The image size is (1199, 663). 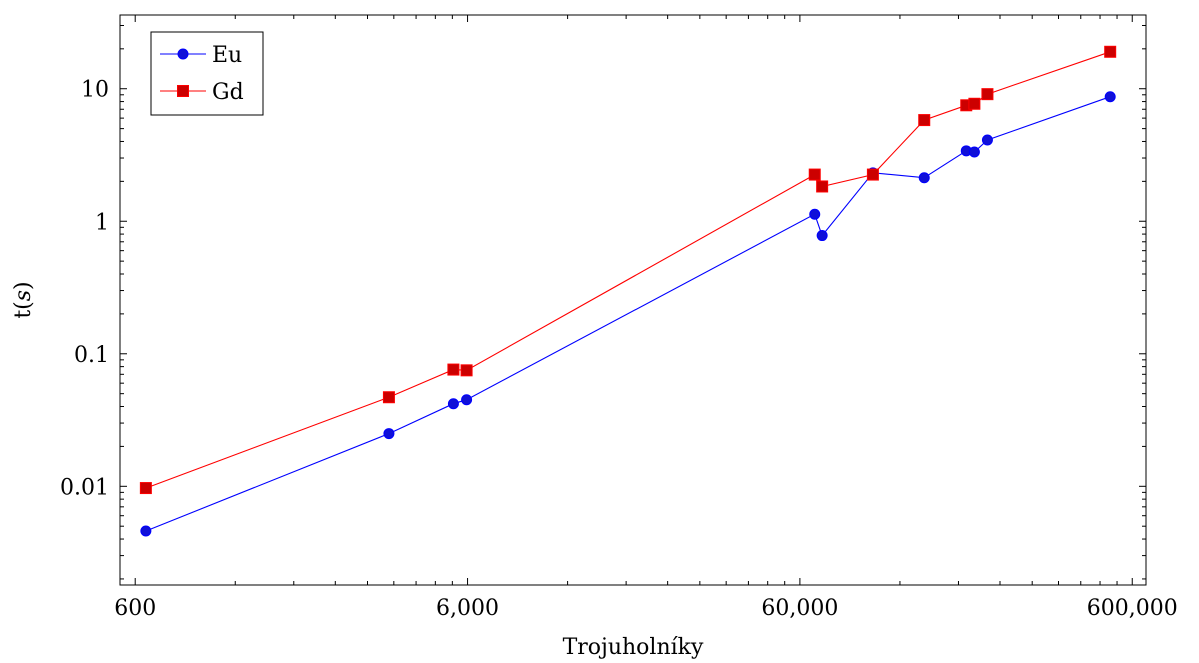 What do you see at coordinates (201, 55) in the screenshot?
I see `legend-item-eu: Eu` at bounding box center [201, 55].